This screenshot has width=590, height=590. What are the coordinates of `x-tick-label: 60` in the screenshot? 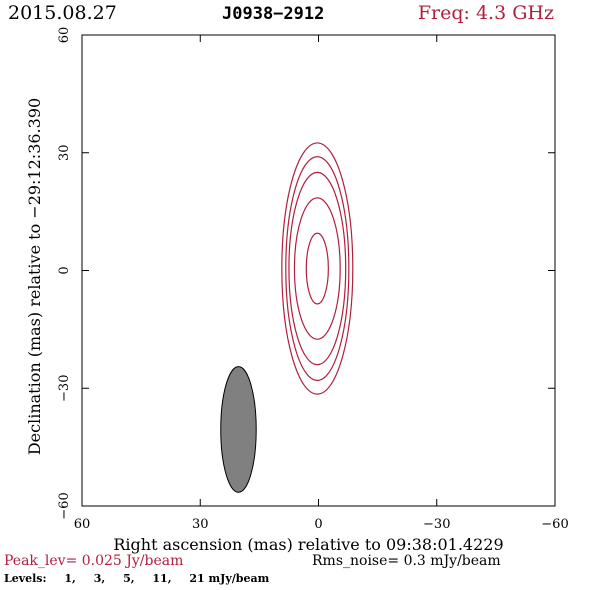 It's located at (82, 524).